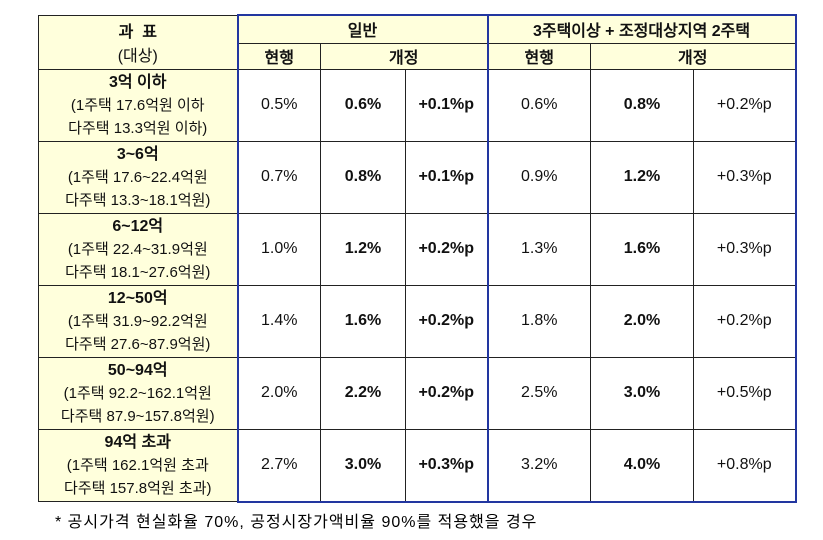 This screenshot has width=823, height=540. I want to click on row-label: 94억 초과, so click(137, 442).